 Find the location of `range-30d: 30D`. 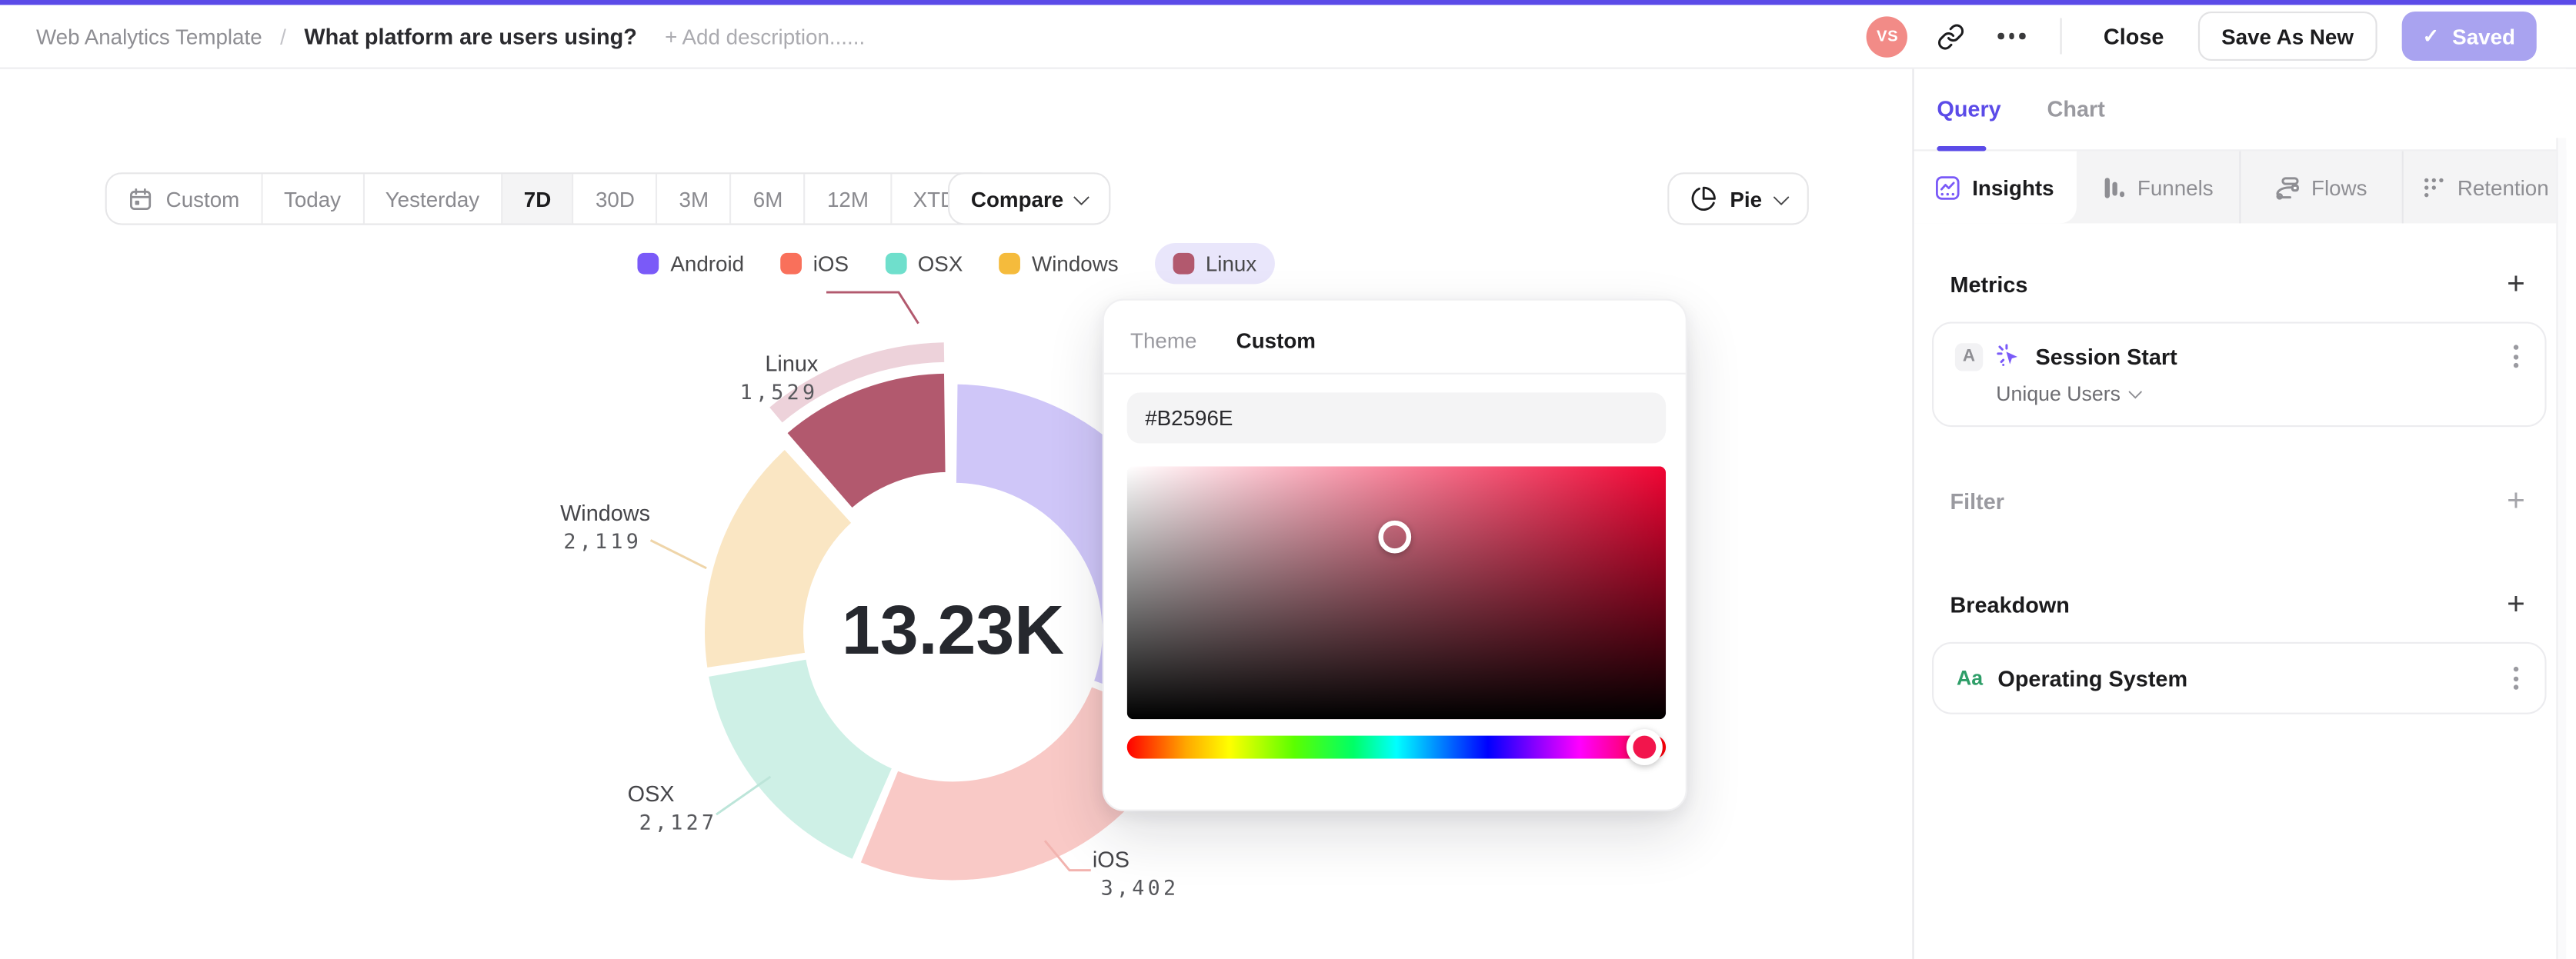

range-30d: 30D is located at coordinates (614, 199).